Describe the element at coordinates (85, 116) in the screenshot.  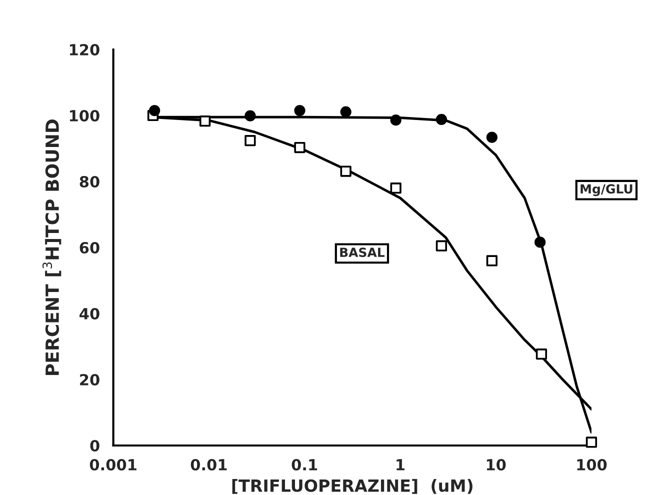
I see `y-tick-label: 100` at that location.